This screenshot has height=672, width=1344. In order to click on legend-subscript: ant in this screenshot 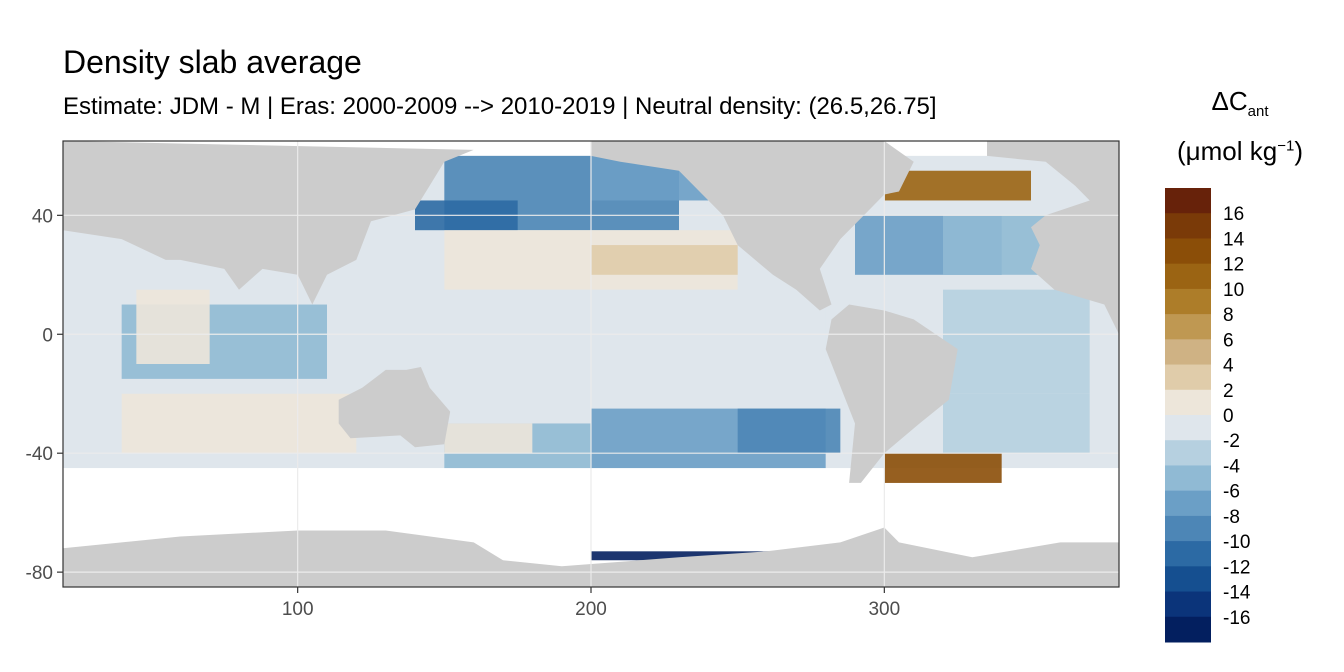, I will do `click(1258, 112)`.